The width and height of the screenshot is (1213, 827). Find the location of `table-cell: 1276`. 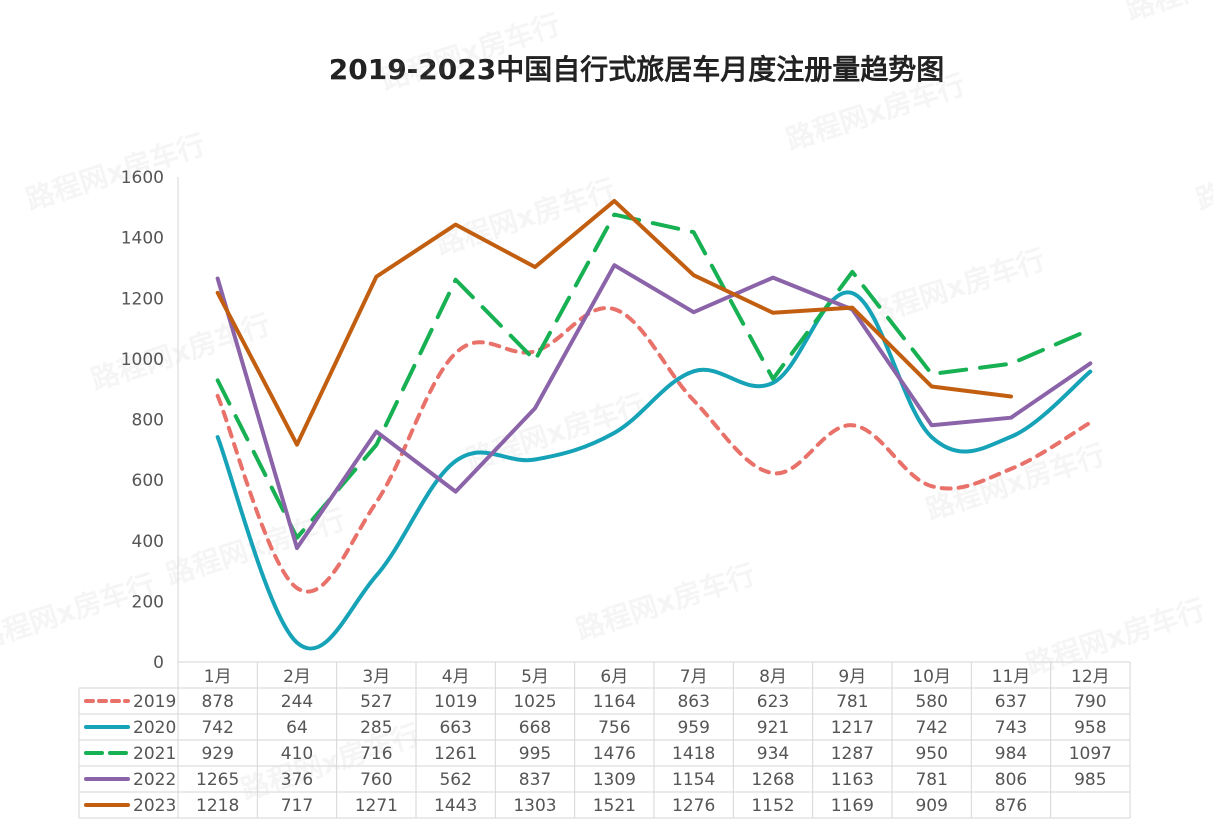

table-cell: 1276 is located at coordinates (693, 806).